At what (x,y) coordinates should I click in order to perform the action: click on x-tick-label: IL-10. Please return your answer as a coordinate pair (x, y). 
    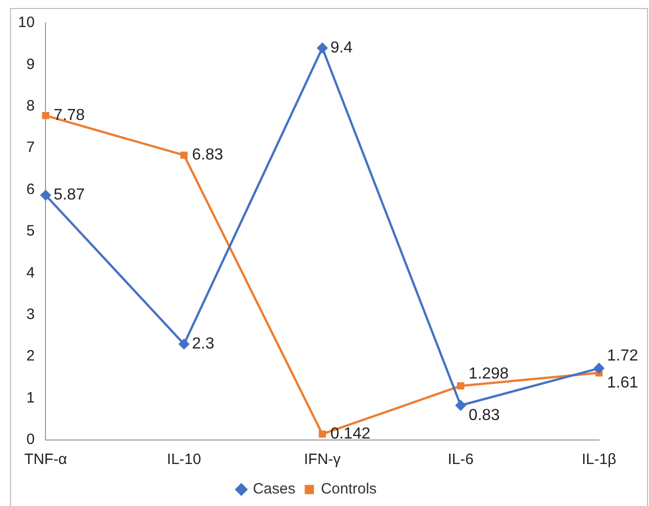
    Looking at the image, I should click on (184, 459).